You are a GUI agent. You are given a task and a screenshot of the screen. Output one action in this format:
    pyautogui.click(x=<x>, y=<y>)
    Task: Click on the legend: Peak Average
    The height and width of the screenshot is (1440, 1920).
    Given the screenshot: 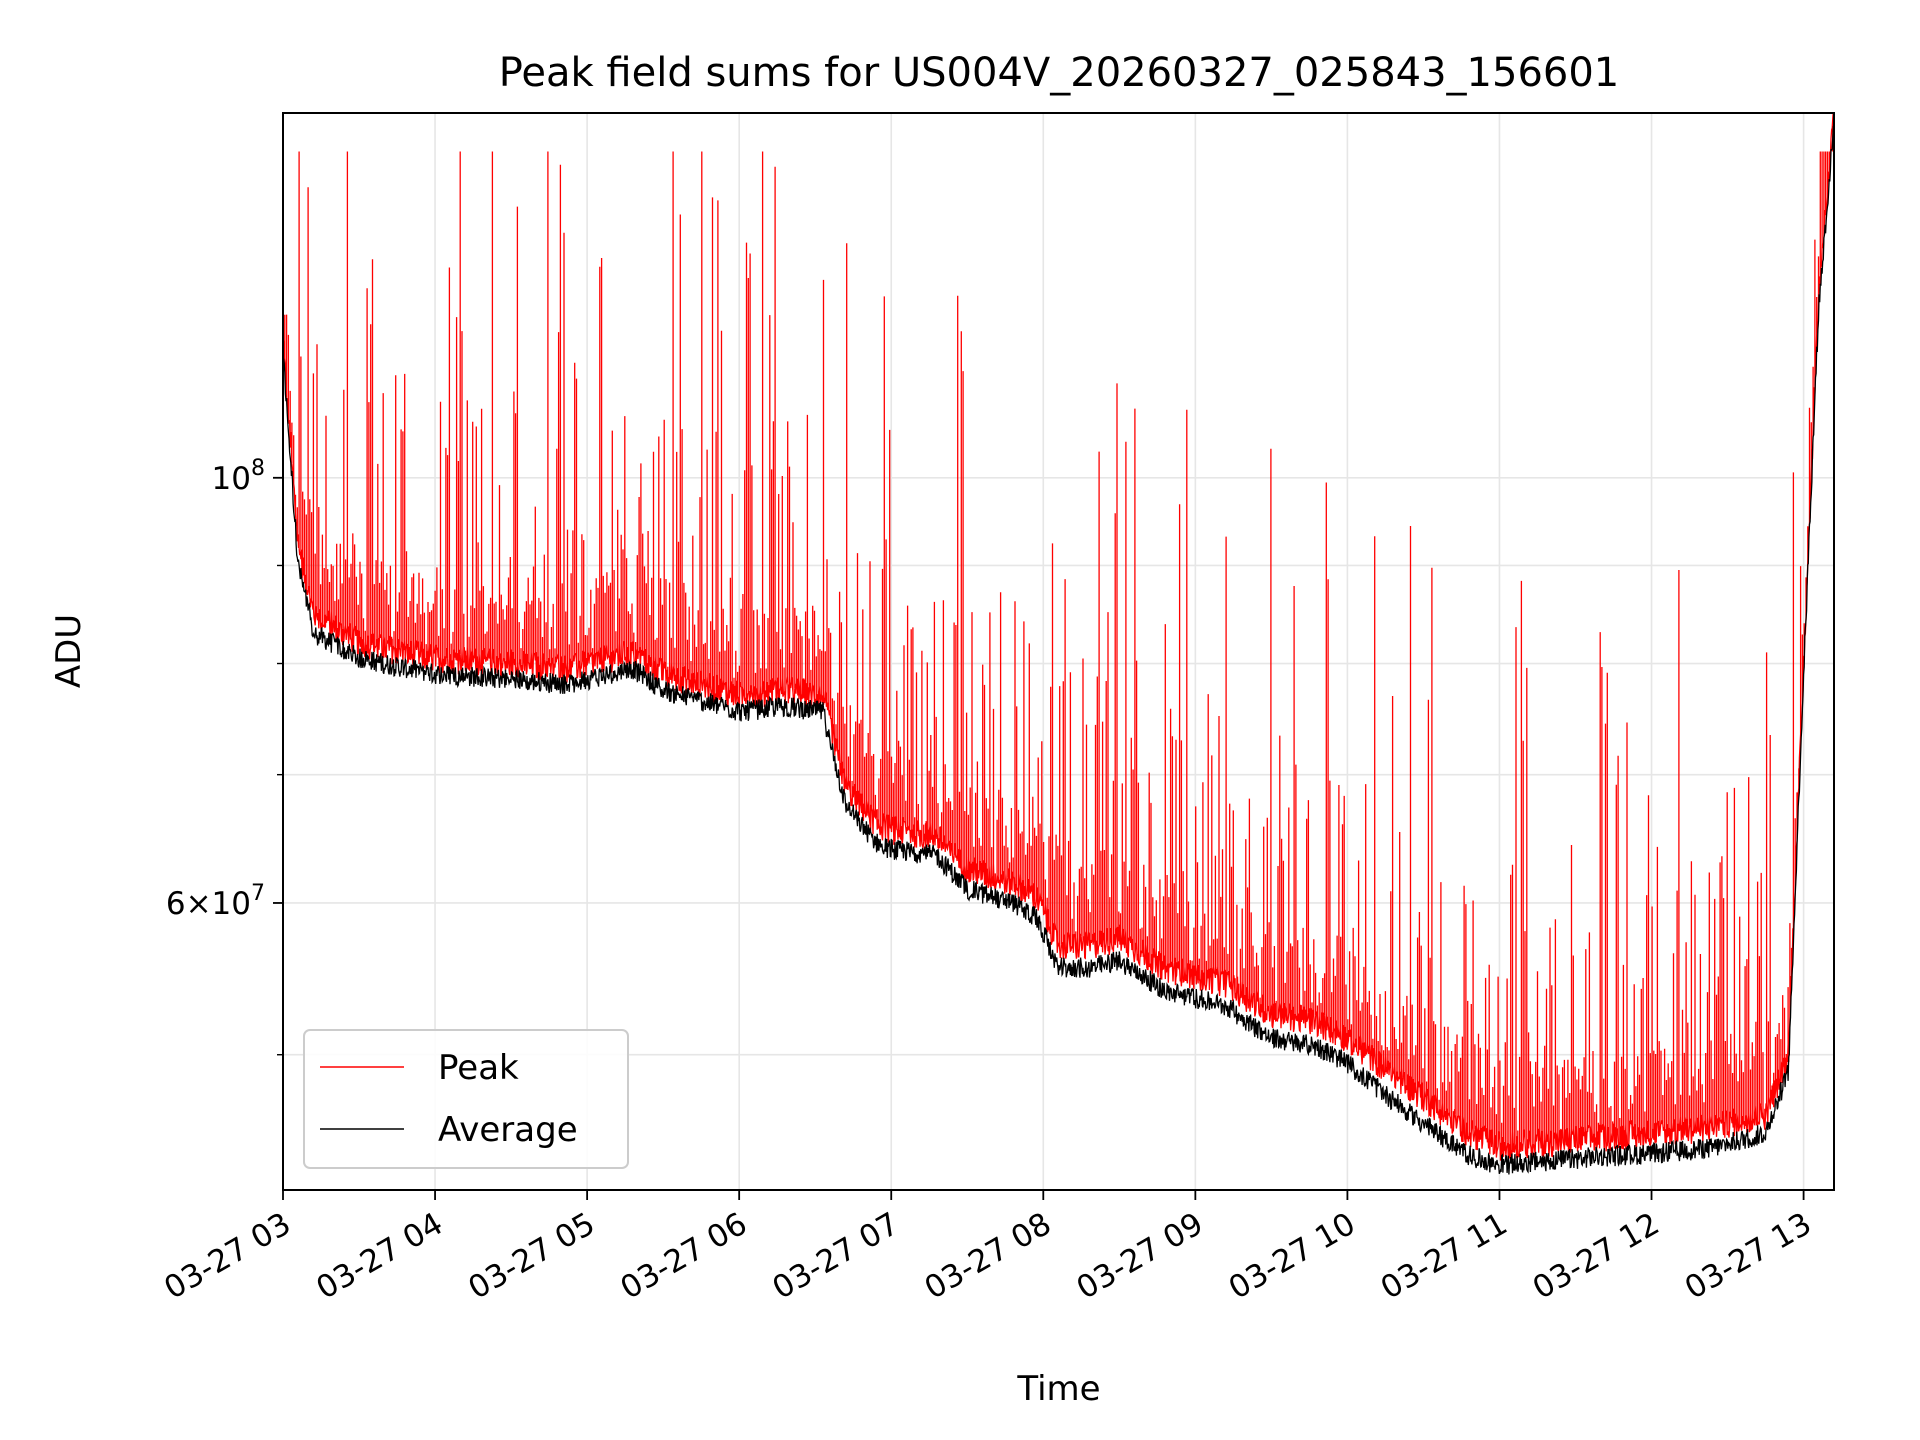 What is the action you would take?
    pyautogui.click(x=466, y=1099)
    